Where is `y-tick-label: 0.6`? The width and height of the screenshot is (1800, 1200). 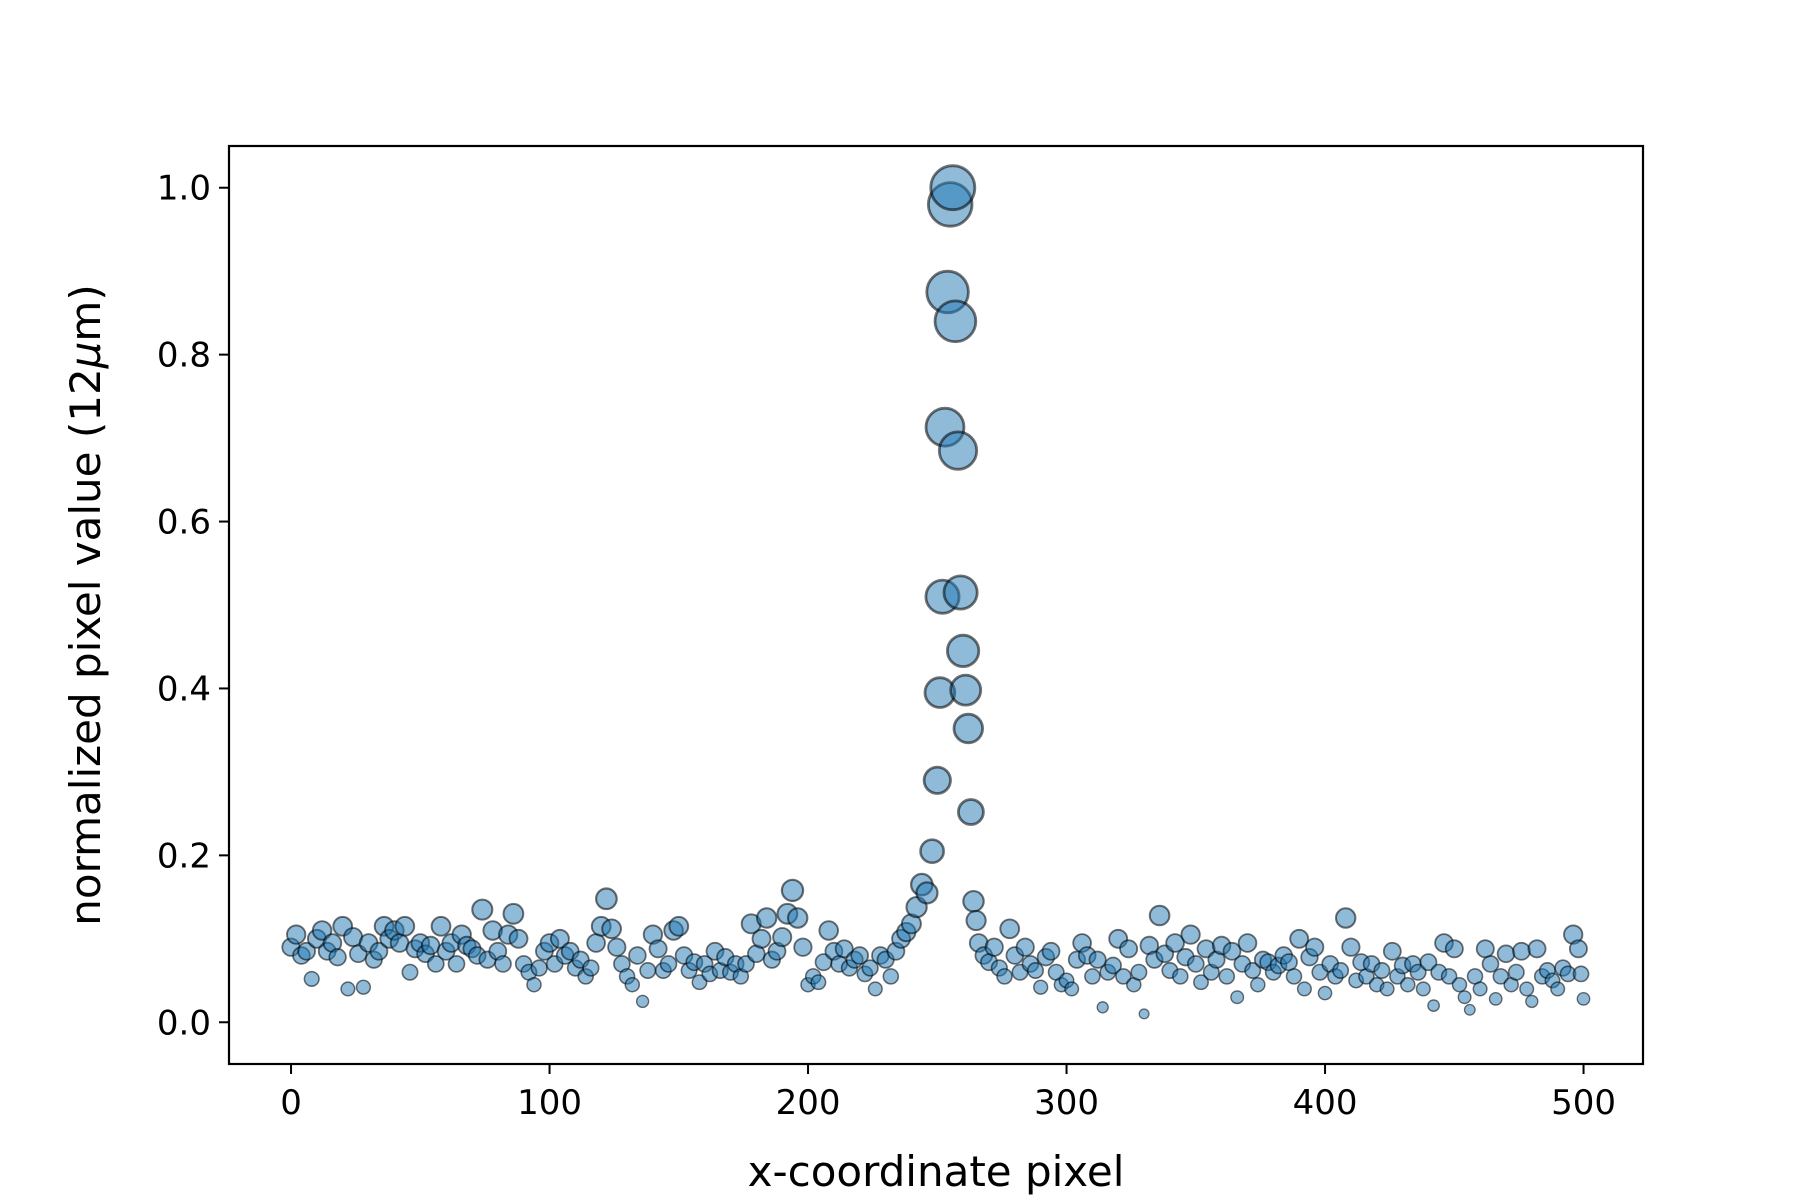
y-tick-label: 0.6 is located at coordinates (184, 523).